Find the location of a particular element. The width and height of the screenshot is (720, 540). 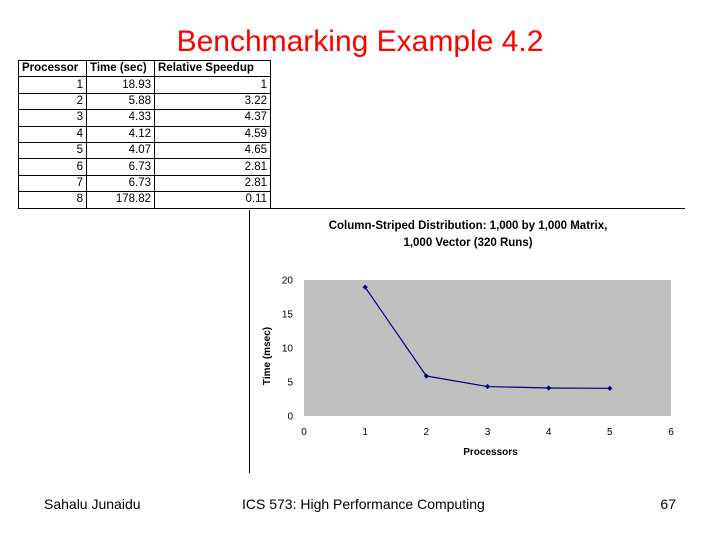

footer-author: Sahalu Junaidu is located at coordinates (92, 504).